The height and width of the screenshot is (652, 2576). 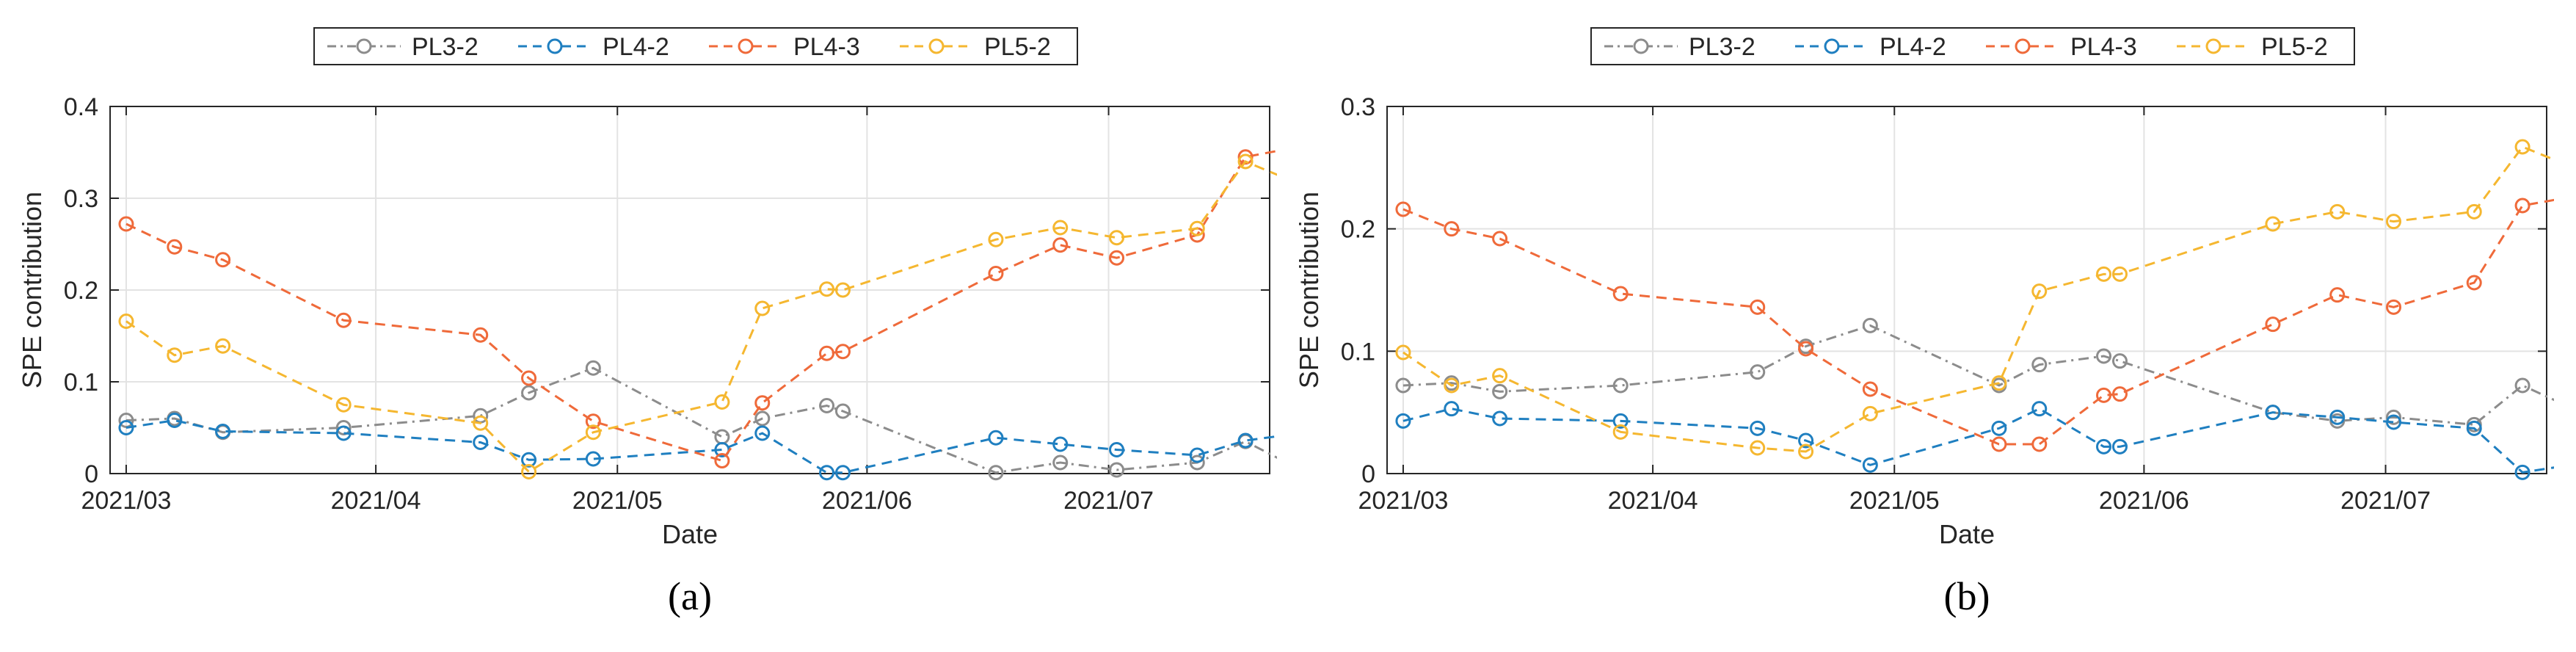 What do you see at coordinates (81, 382) in the screenshot?
I see `y-tick-label: 0.1` at bounding box center [81, 382].